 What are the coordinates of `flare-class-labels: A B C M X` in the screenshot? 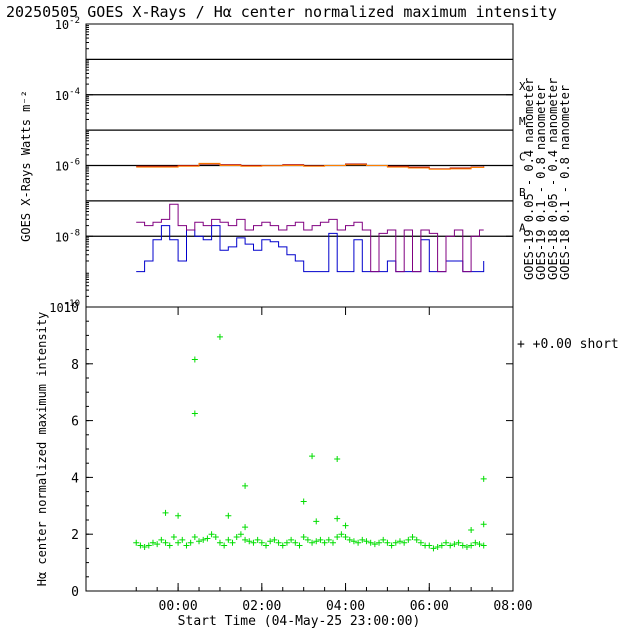 It's located at (522, 157).